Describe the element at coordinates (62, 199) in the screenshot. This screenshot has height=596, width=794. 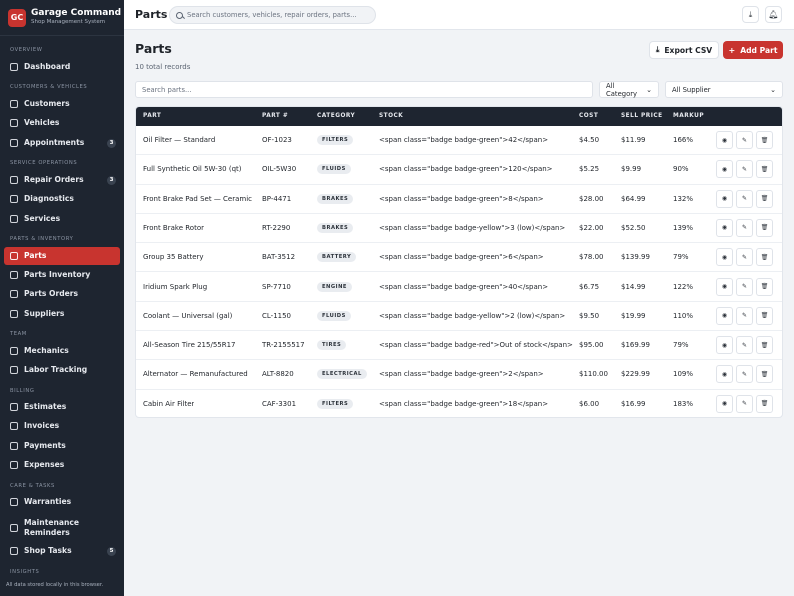
I see `sidebar-item-diagnostics: Diagnostics` at that location.